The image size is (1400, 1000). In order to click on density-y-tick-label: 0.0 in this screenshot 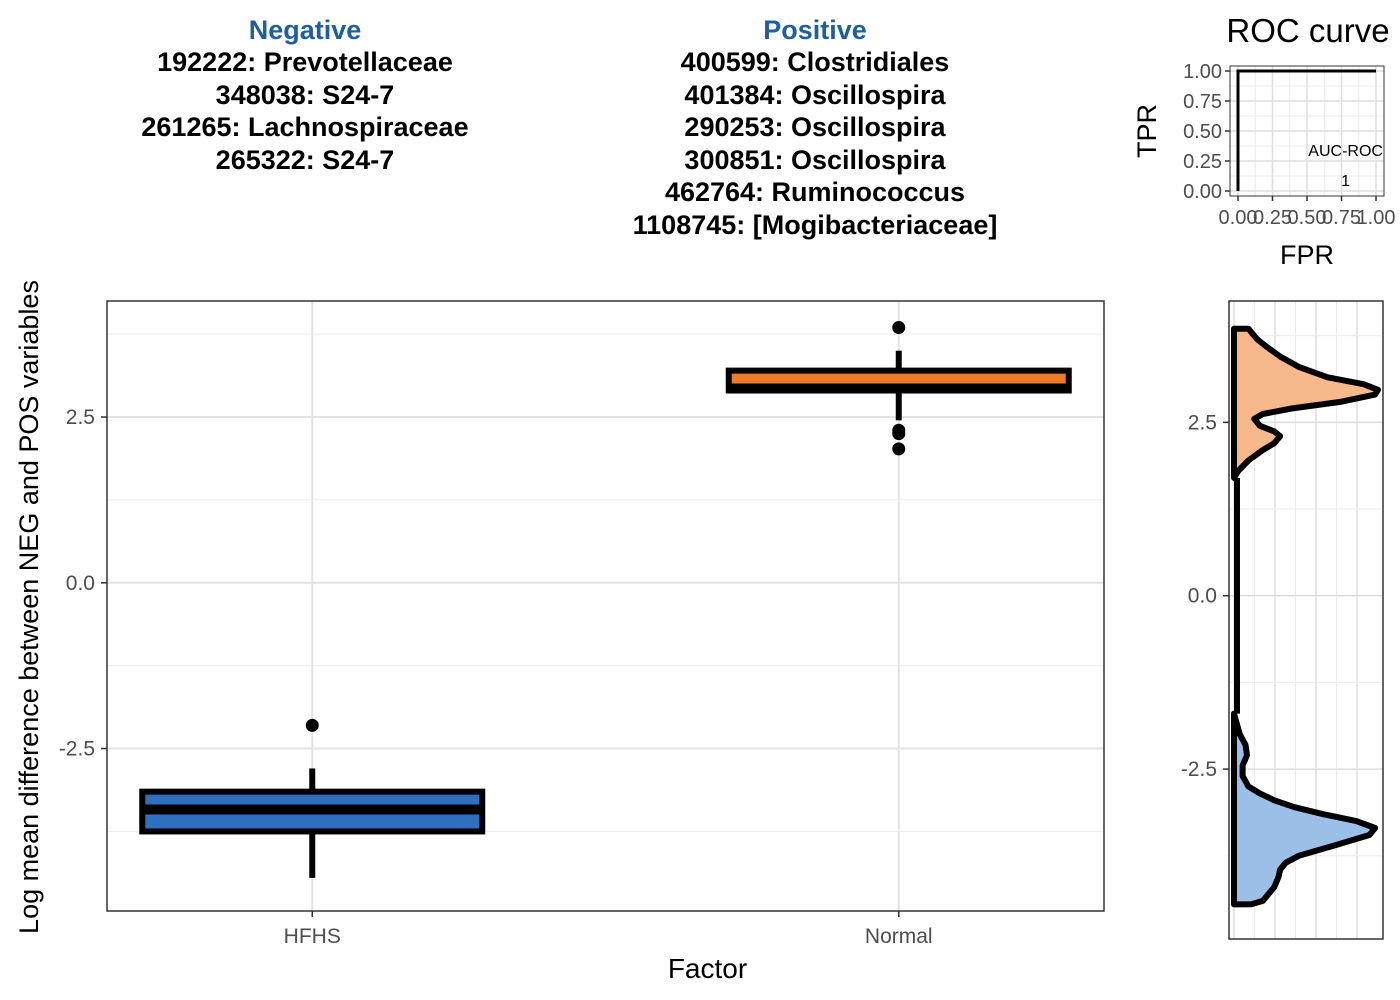, I will do `click(1202, 596)`.